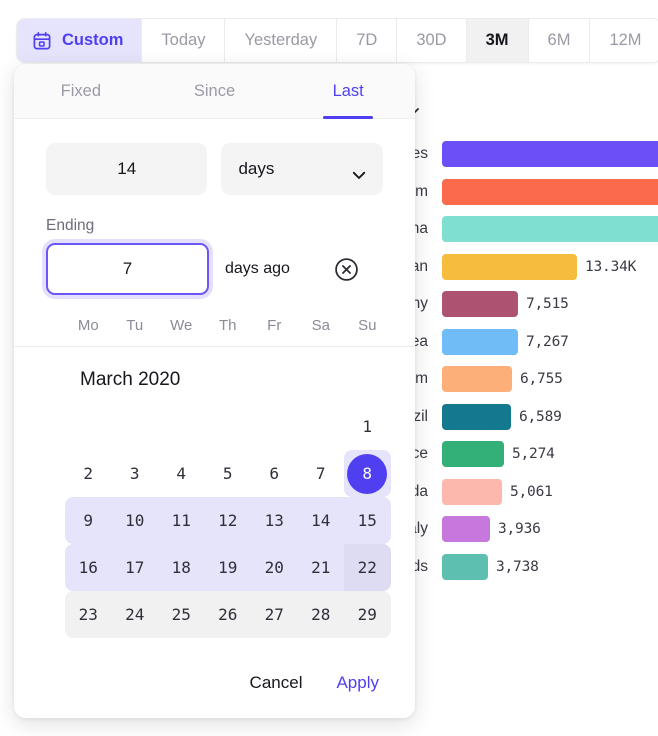 This screenshot has width=658, height=736. What do you see at coordinates (274, 473) in the screenshot?
I see `calendar-day-cell: 6` at bounding box center [274, 473].